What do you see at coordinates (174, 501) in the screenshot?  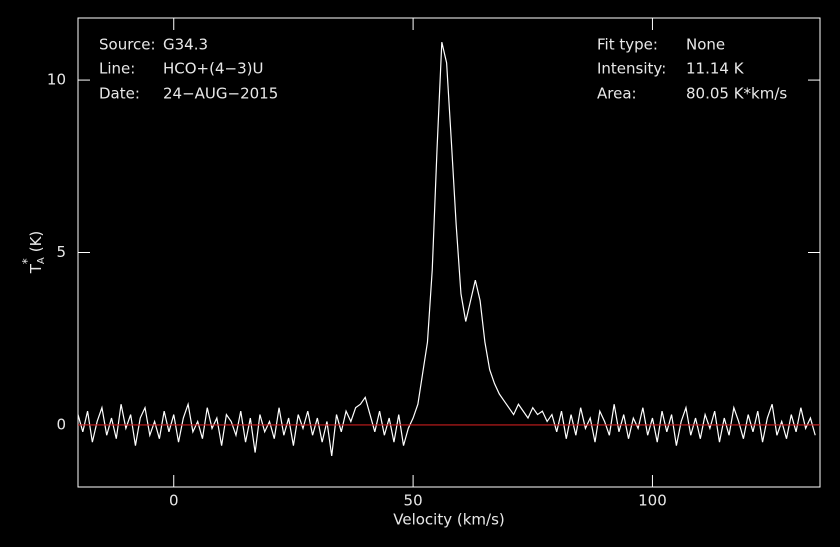 I see `x-tick-label: 0` at bounding box center [174, 501].